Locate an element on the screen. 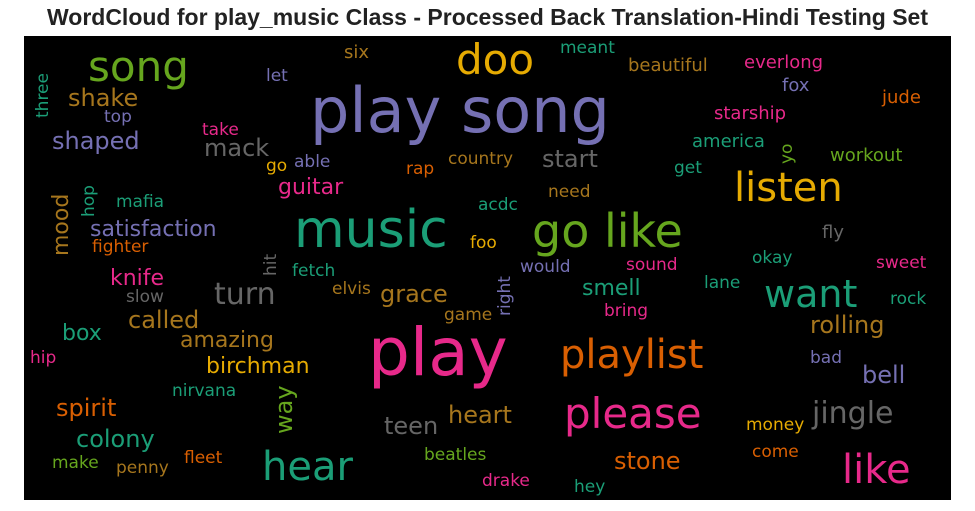  word-sound: sound is located at coordinates (652, 265).